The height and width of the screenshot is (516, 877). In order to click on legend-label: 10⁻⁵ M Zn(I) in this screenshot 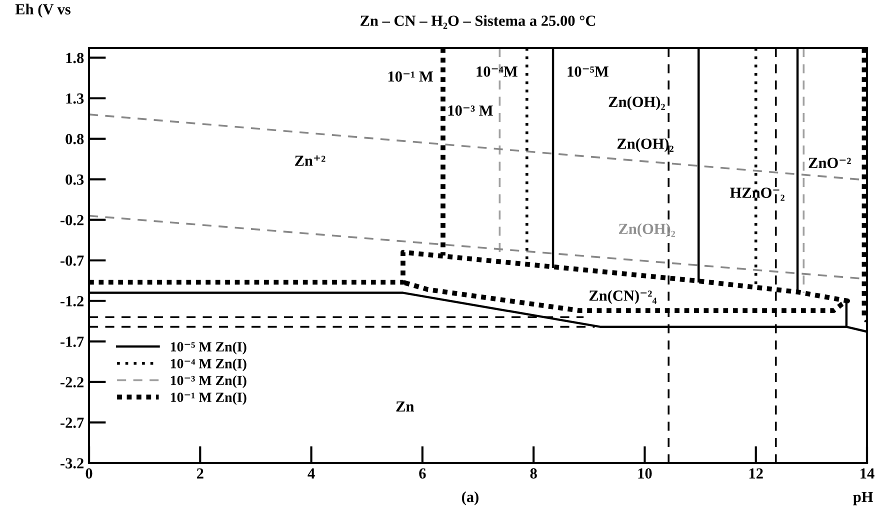, I will do `click(208, 348)`.